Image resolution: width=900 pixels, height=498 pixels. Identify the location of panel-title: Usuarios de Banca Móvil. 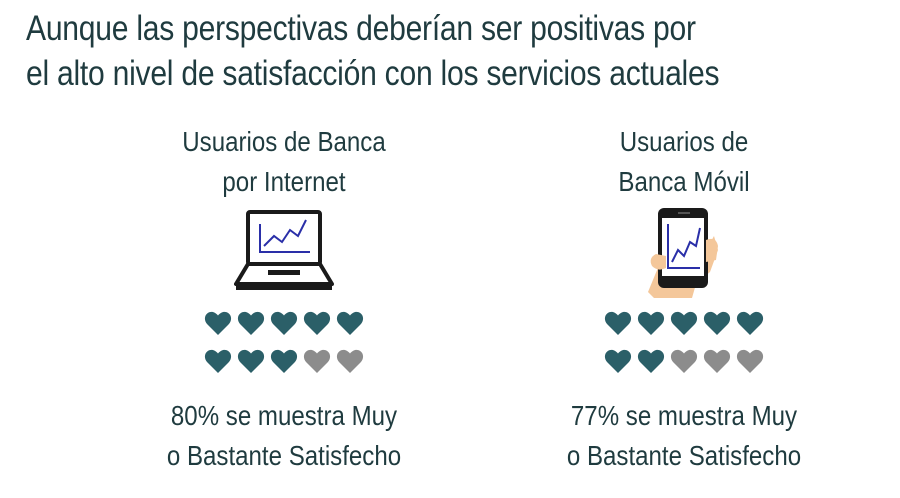
(683, 162).